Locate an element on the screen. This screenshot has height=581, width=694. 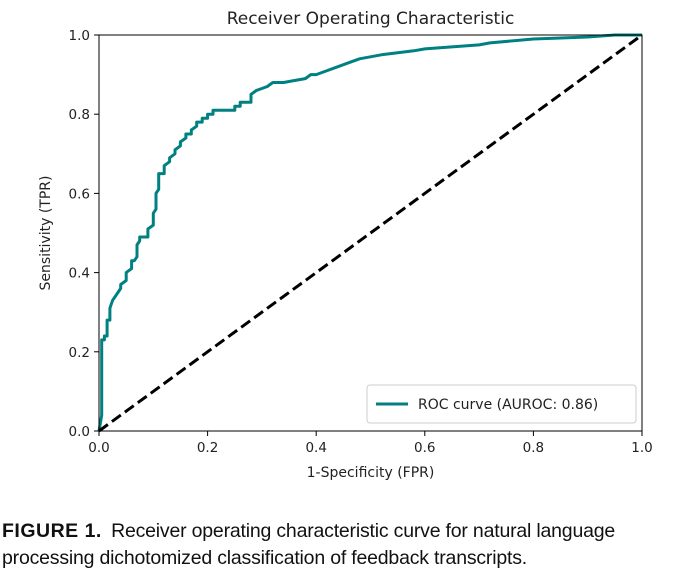
y-tick-label: 0.0 is located at coordinates (79, 432).